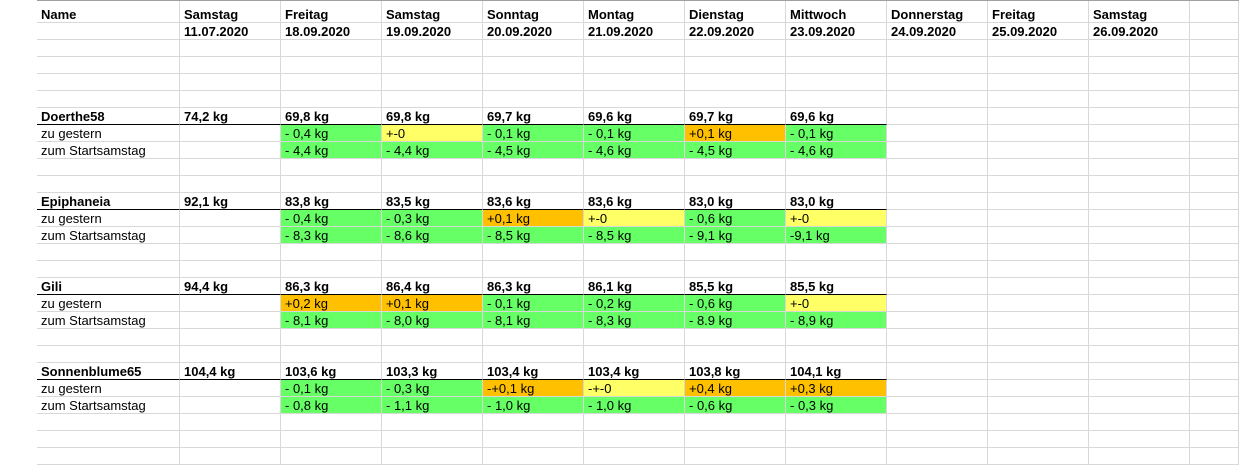 The image size is (1239, 465). Describe the element at coordinates (533, 150) in the screenshot. I see `diff-start: - 4,5 kg` at that location.